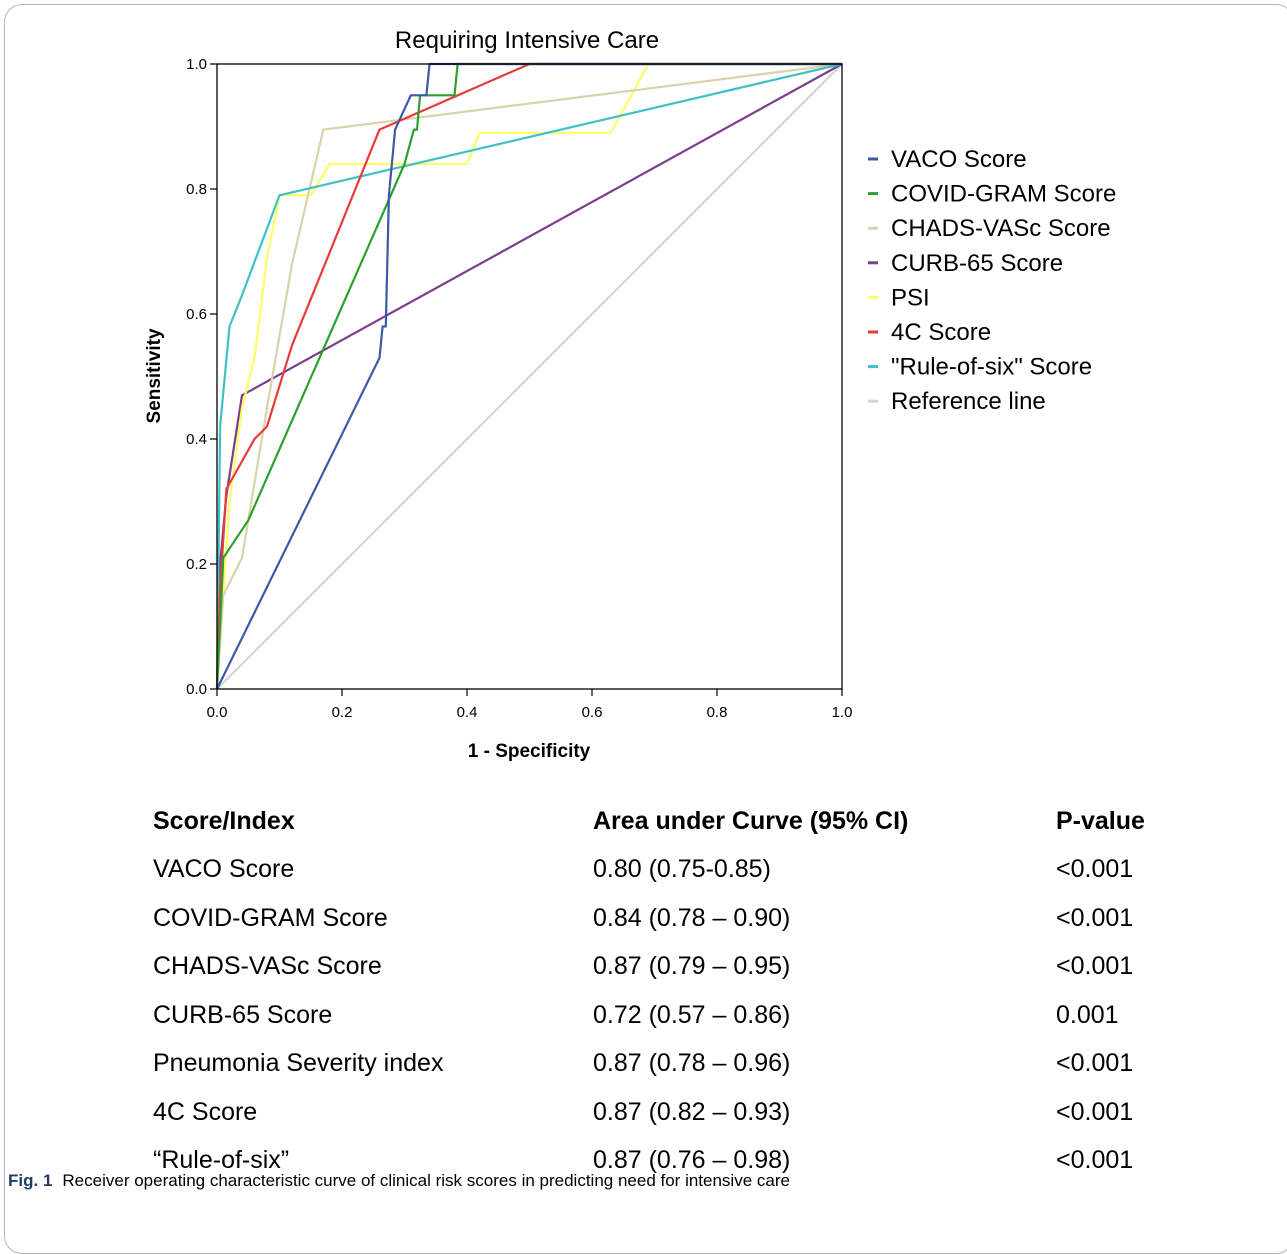  Describe the element at coordinates (527, 40) in the screenshot. I see `chart-title: Requiring Intensive Care` at that location.